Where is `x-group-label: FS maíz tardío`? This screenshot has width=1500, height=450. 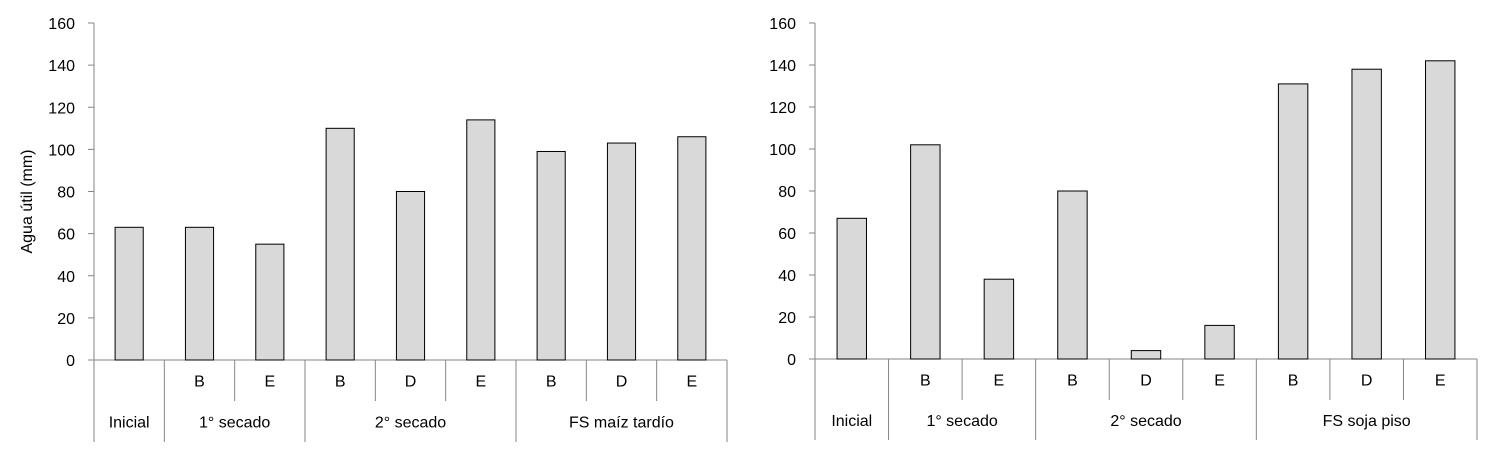 x-group-label: FS maíz tardío is located at coordinates (621, 423).